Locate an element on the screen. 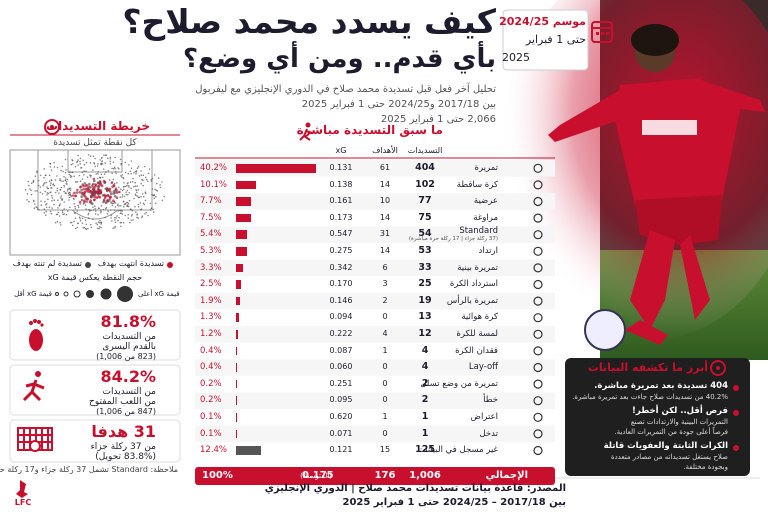 The width and height of the screenshot is (768, 512). row-xg: 0.060 is located at coordinates (341, 367).